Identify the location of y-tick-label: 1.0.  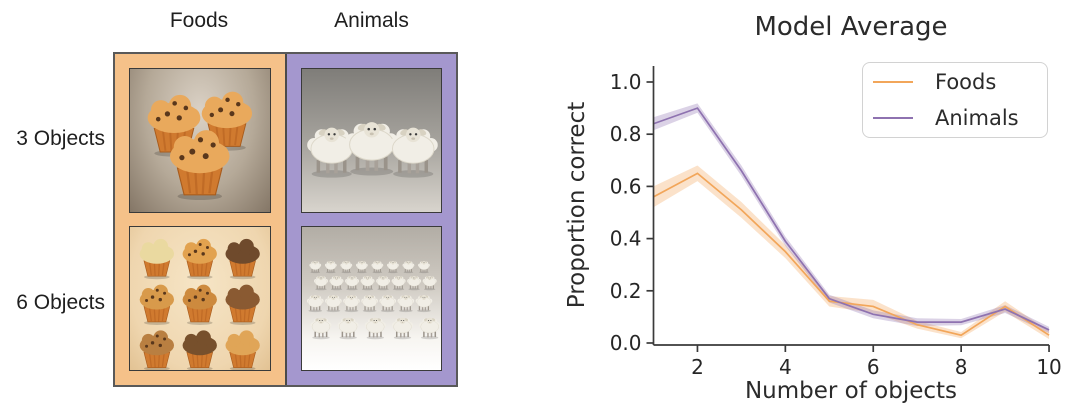
(626, 82).